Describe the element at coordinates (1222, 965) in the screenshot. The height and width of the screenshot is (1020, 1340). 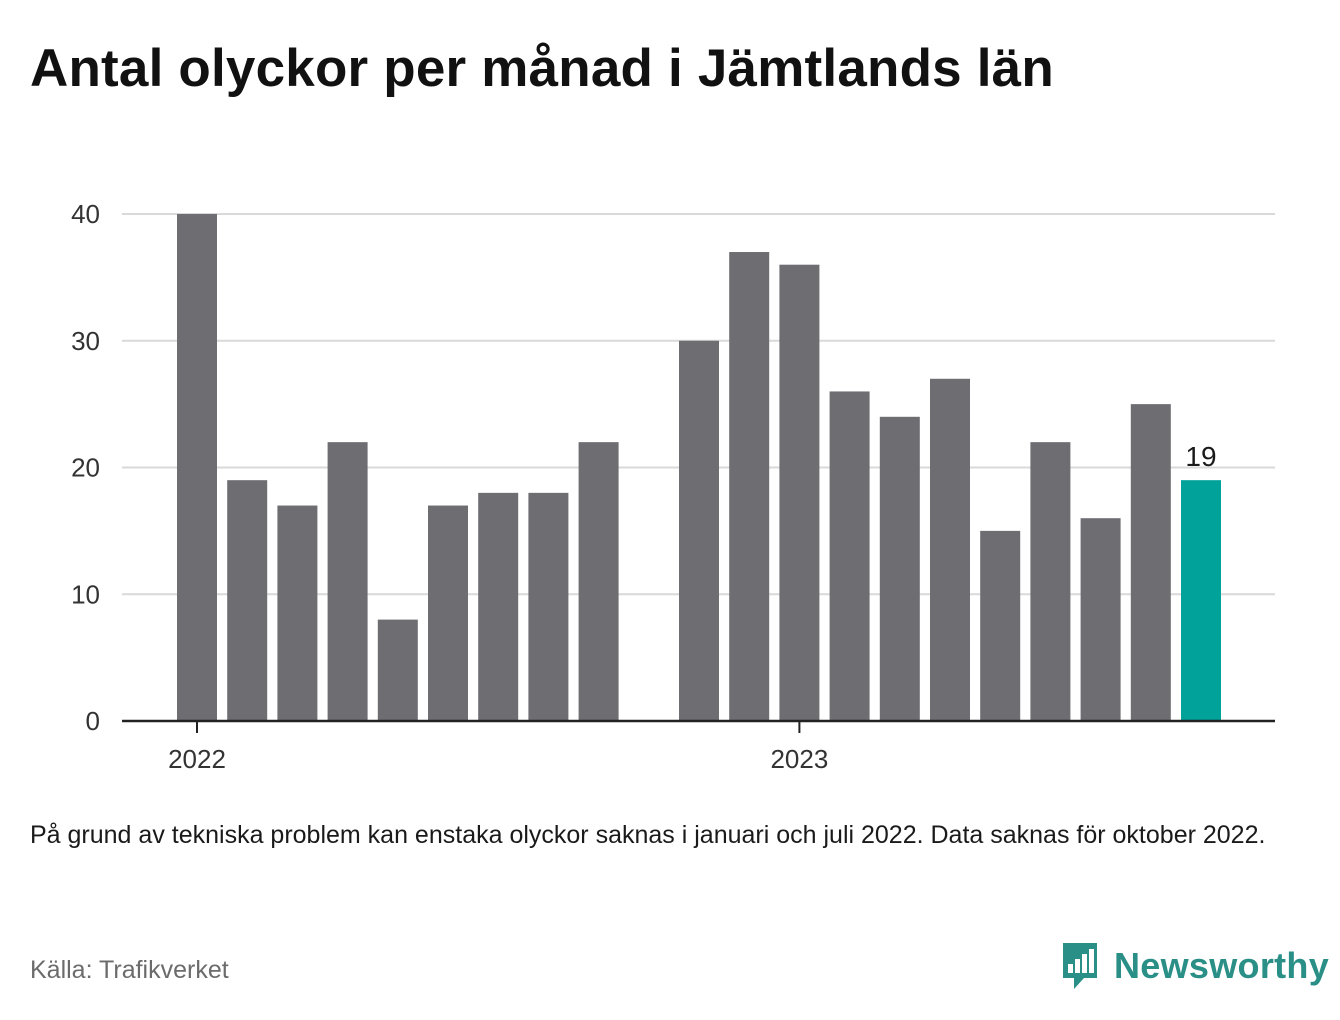
I see `brand-name: Newsworthy` at that location.